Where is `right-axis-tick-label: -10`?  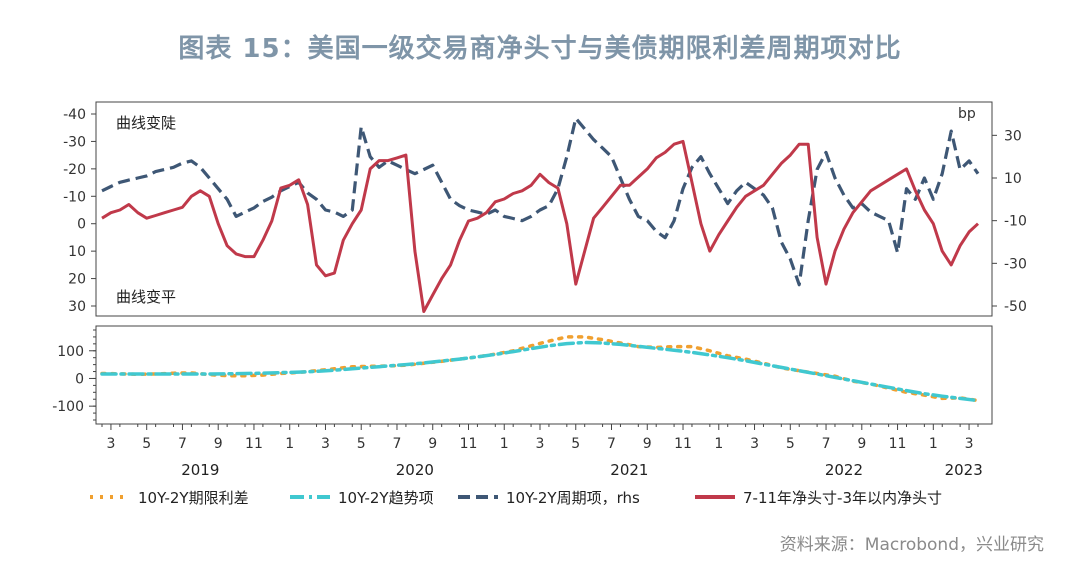 right-axis-tick-label: -10 is located at coordinates (1015, 222).